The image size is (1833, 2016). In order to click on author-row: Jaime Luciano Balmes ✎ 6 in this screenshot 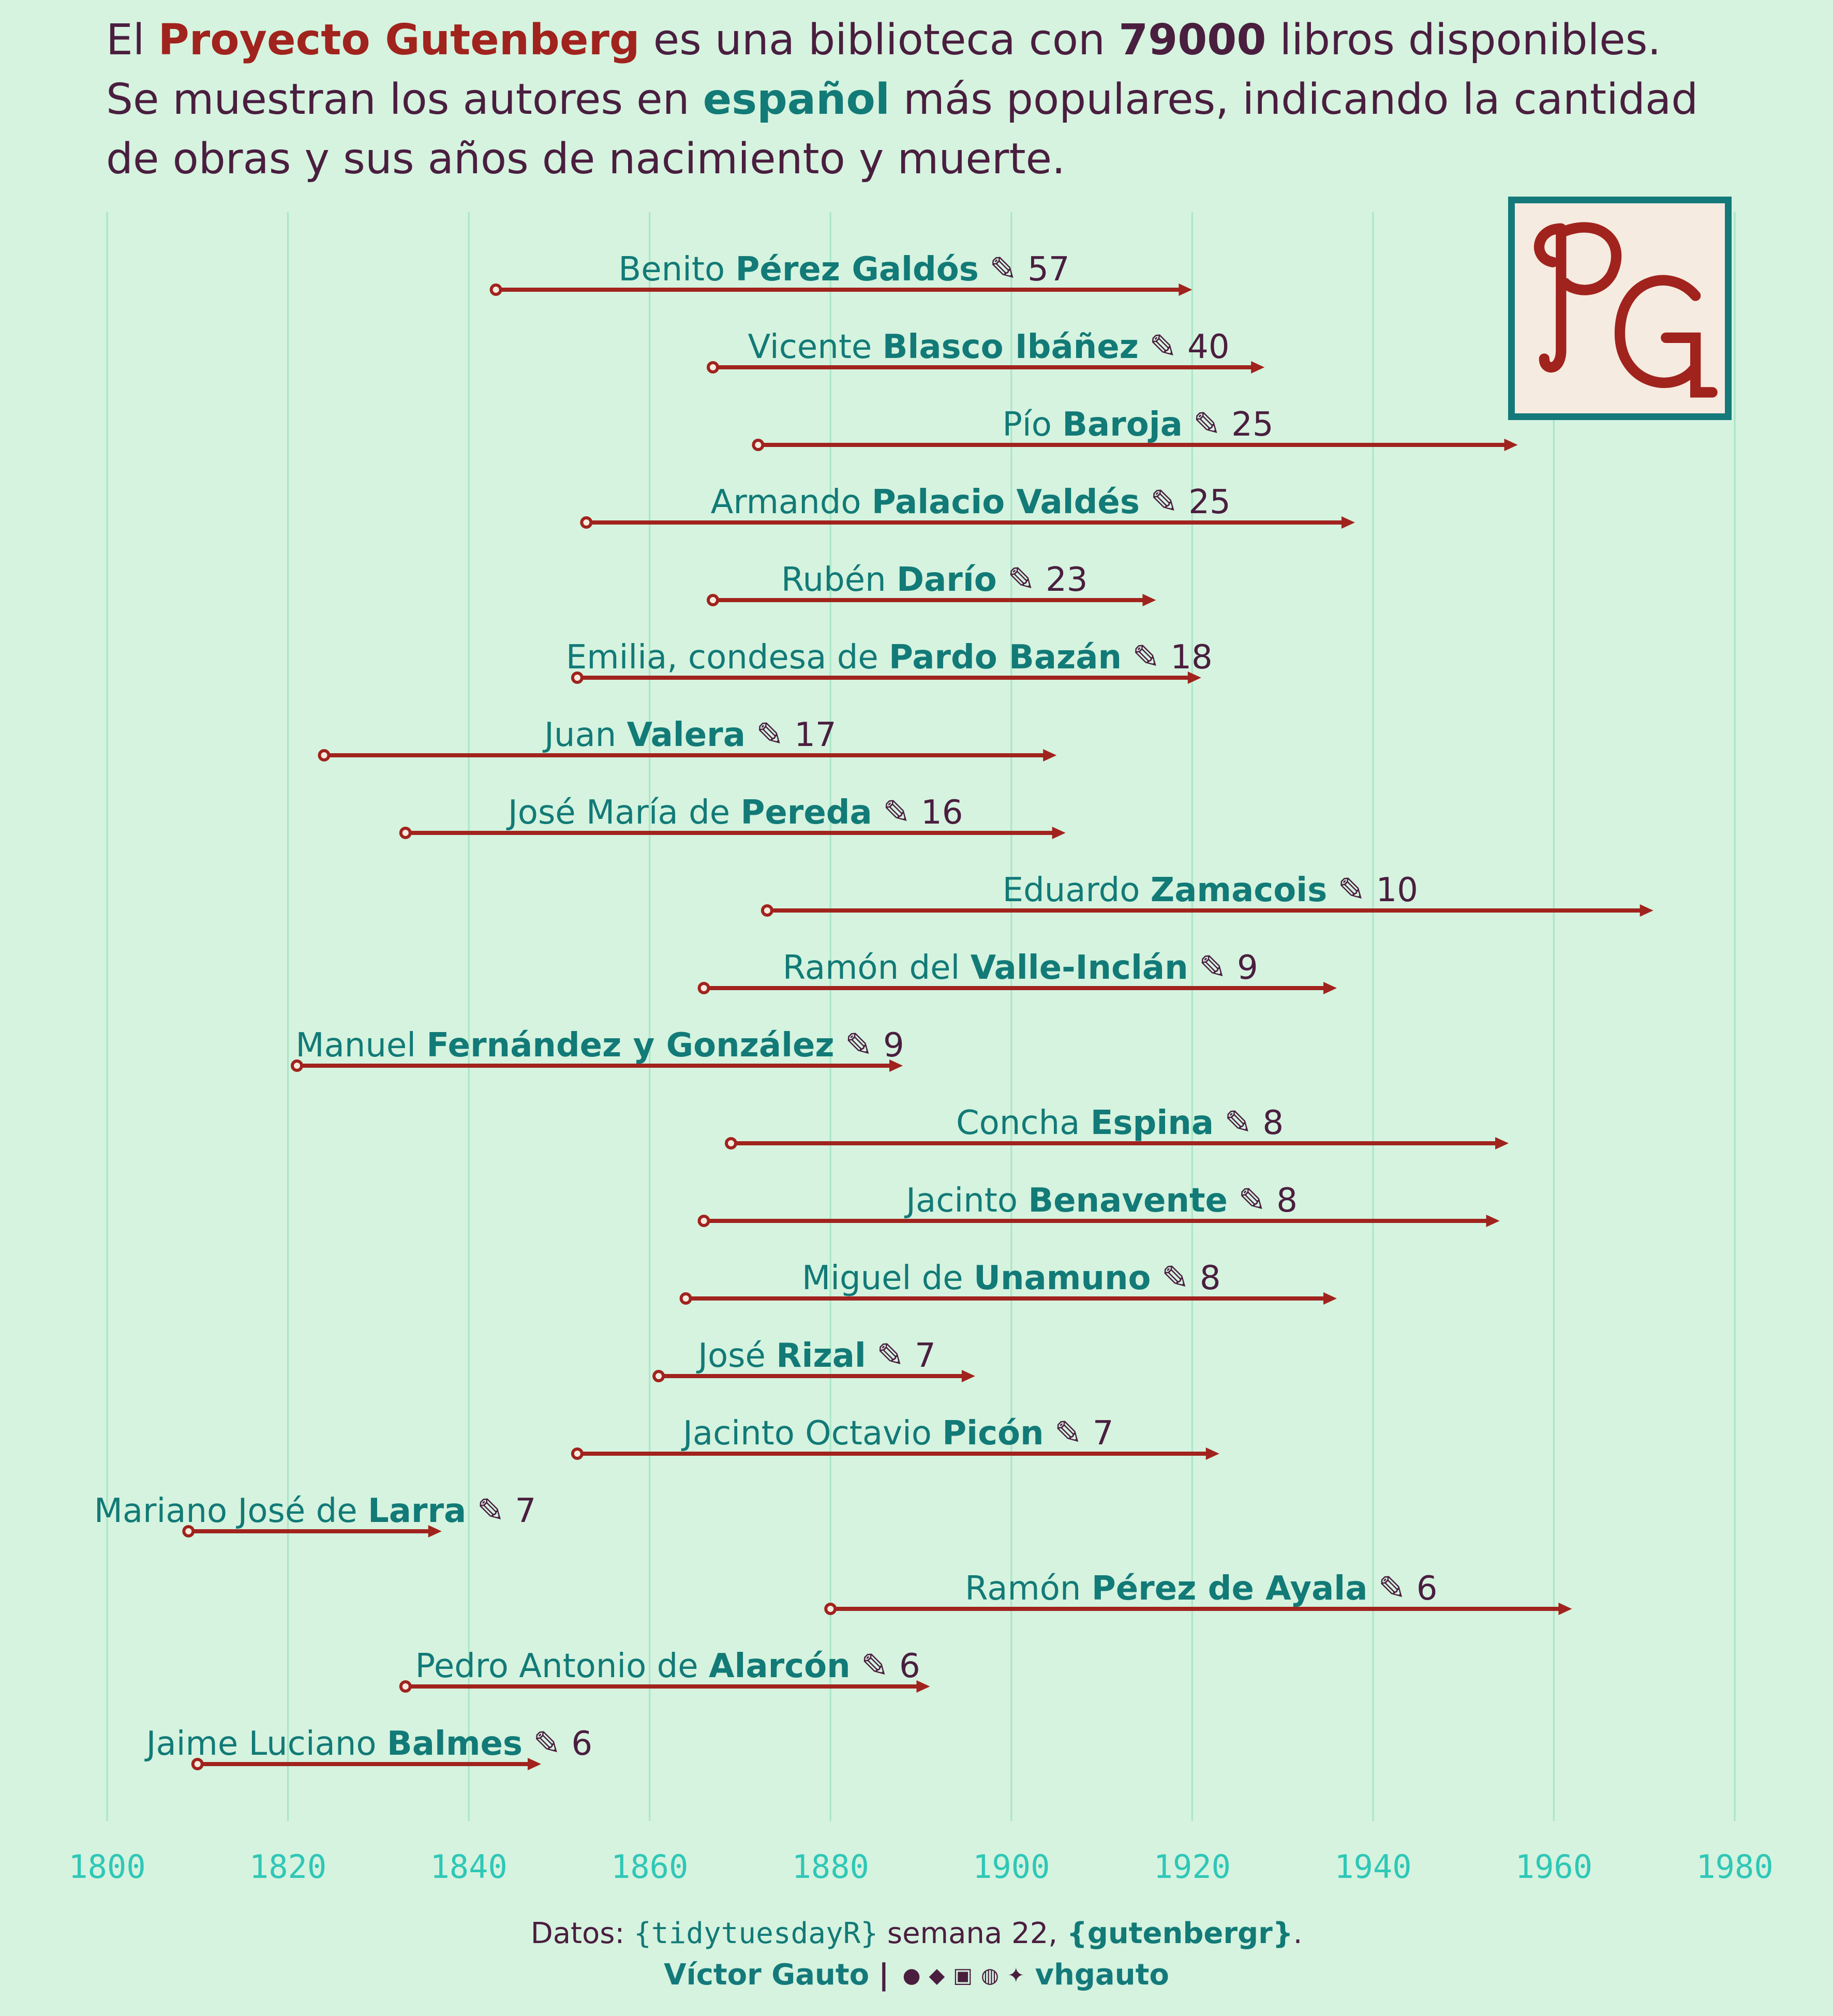, I will do `click(368, 1747)`.